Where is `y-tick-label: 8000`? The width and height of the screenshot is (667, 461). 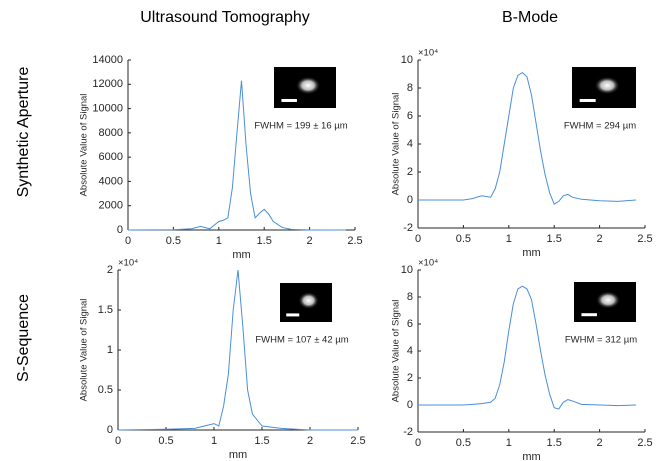 y-tick-label: 8000 is located at coordinates (111, 133).